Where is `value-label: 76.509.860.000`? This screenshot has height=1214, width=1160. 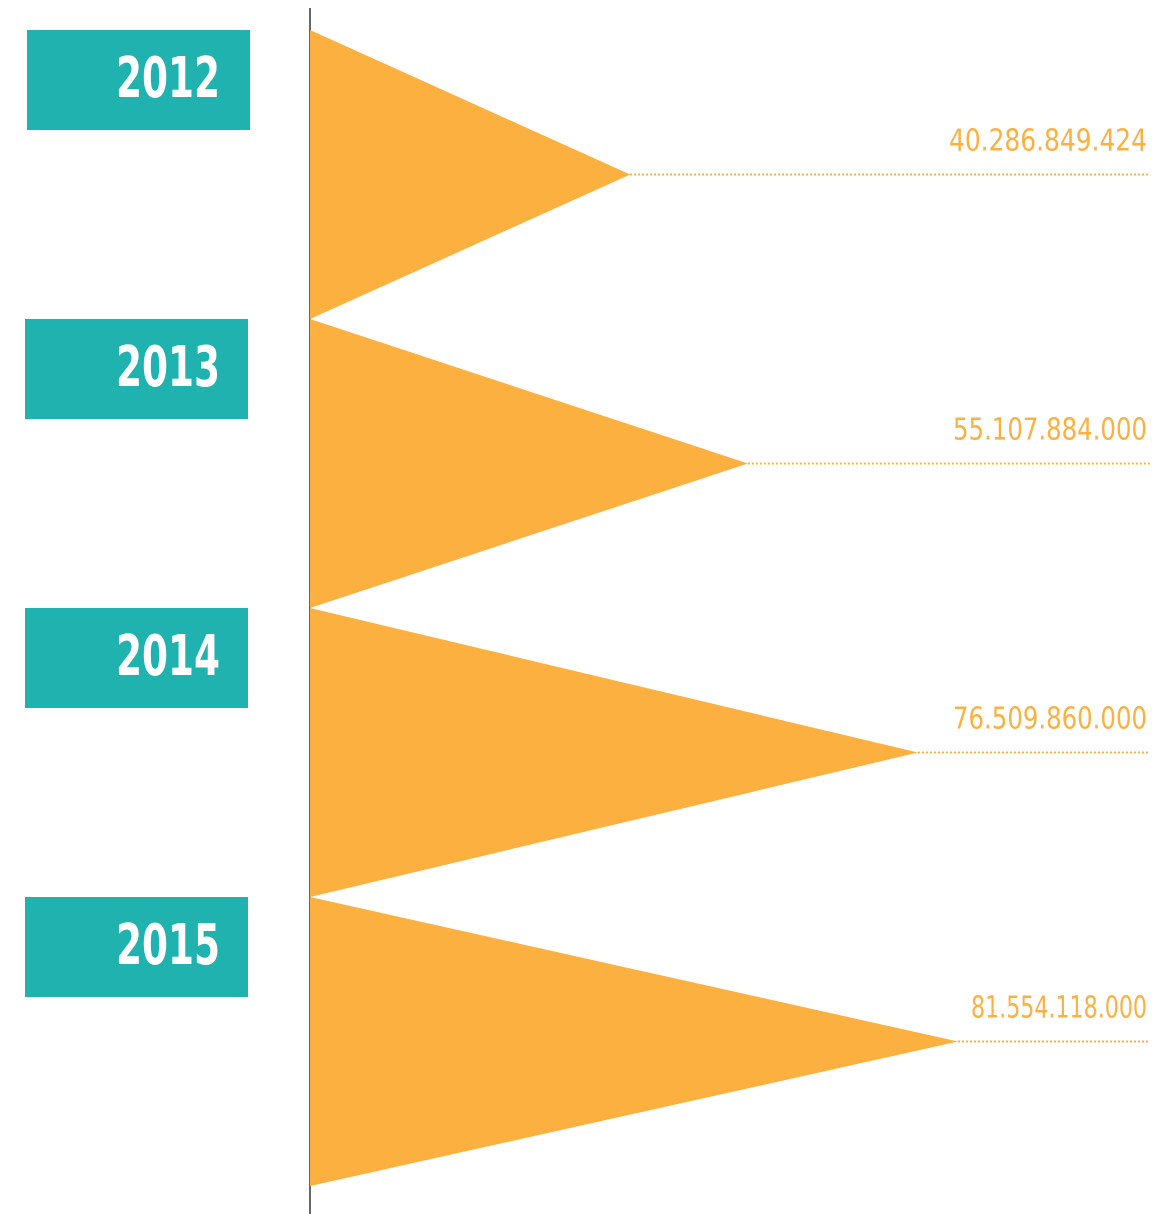 value-label: 76.509.860.000 is located at coordinates (1050, 719).